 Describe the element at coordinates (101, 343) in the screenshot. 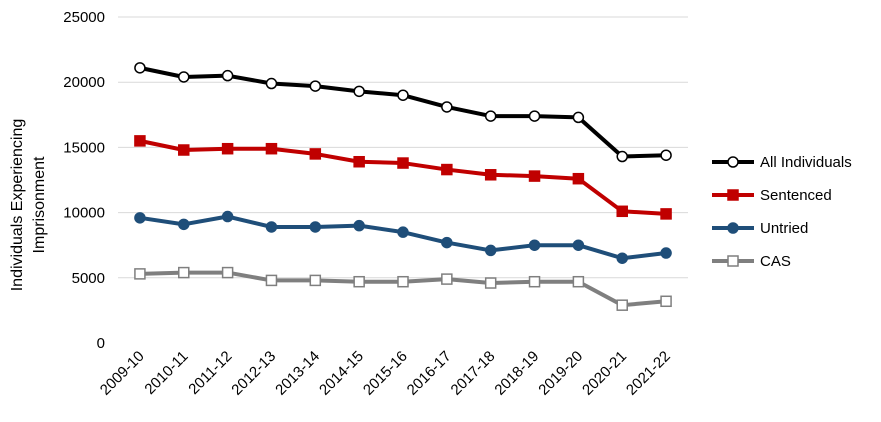

I see `y-tick-label: 0` at that location.